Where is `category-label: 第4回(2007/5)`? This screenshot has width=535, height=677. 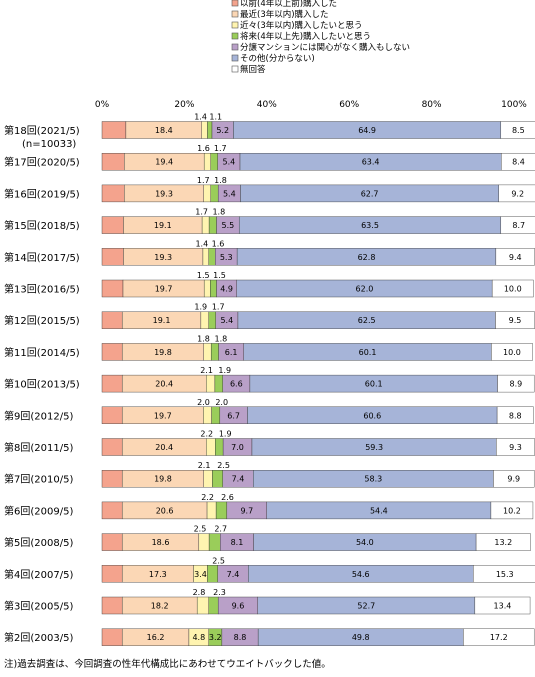 category-label: 第4回(2007/5) is located at coordinates (38, 574).